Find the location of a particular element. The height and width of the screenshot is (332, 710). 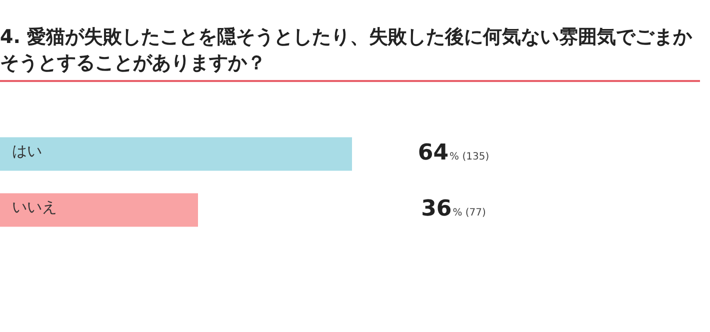

y-tick-label: いいえ is located at coordinates (34, 207).